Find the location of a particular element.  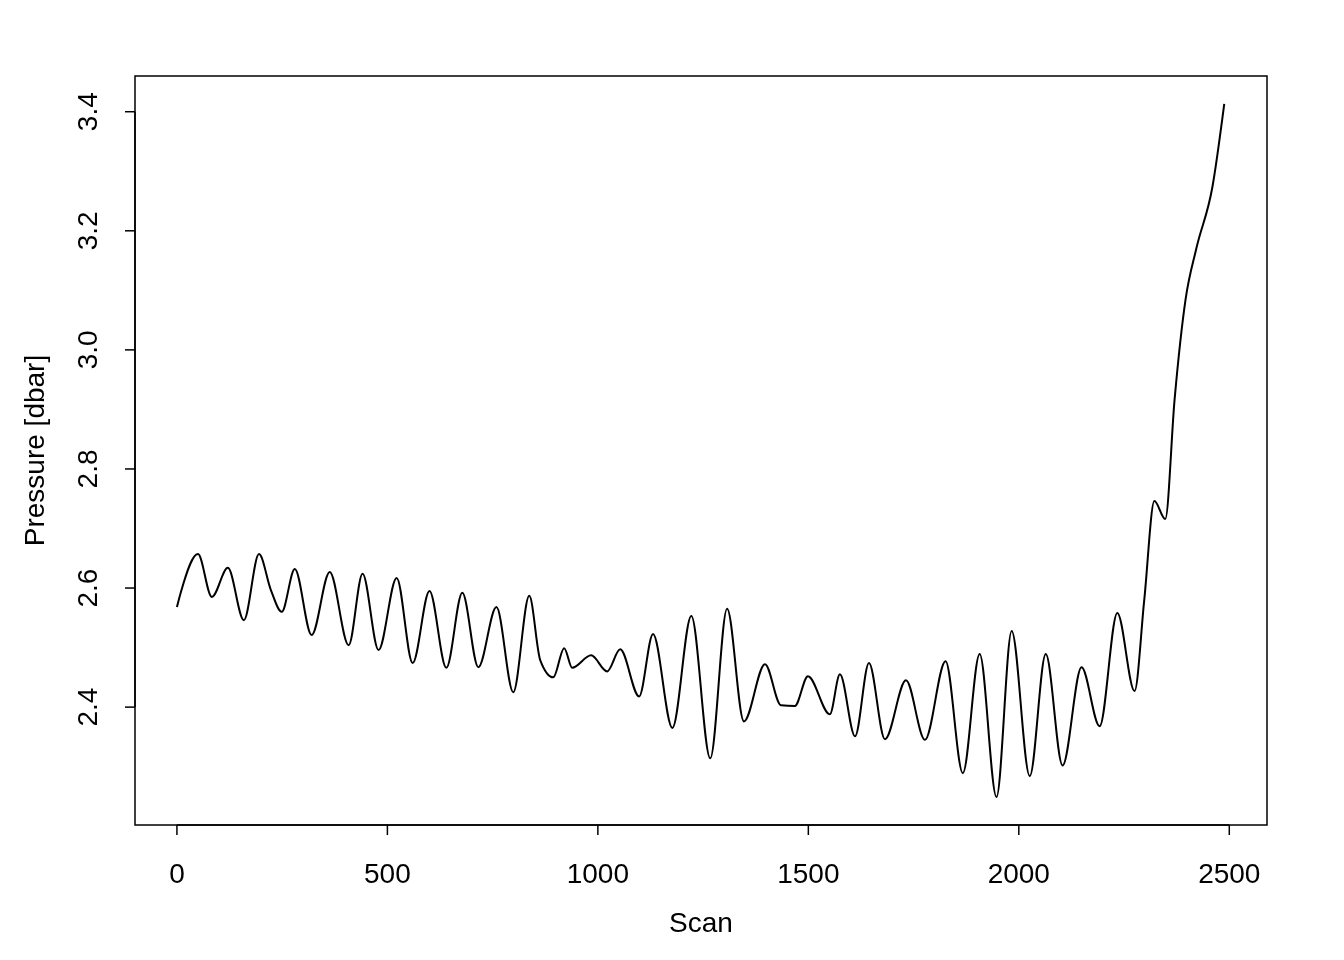

y-tick-label: 2.4 is located at coordinates (87, 707).